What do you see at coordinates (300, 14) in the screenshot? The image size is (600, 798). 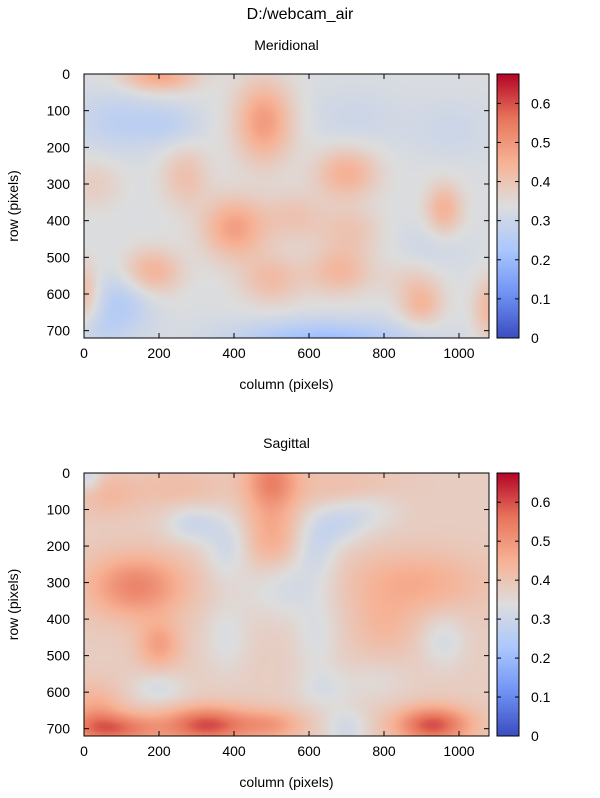 I see `main-title: D:/webcam_air` at bounding box center [300, 14].